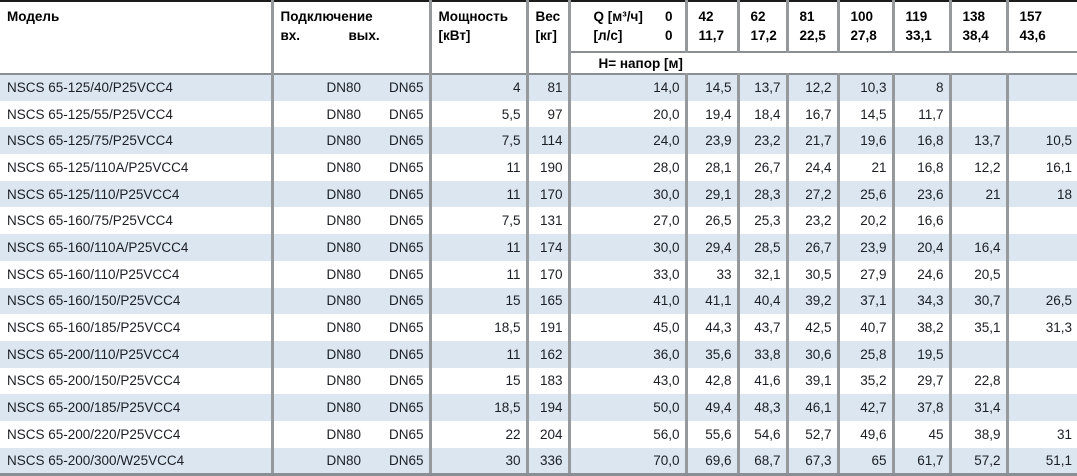 This screenshot has width=1077, height=476. I want to click on head-value-cell: 11,7, so click(922, 114).